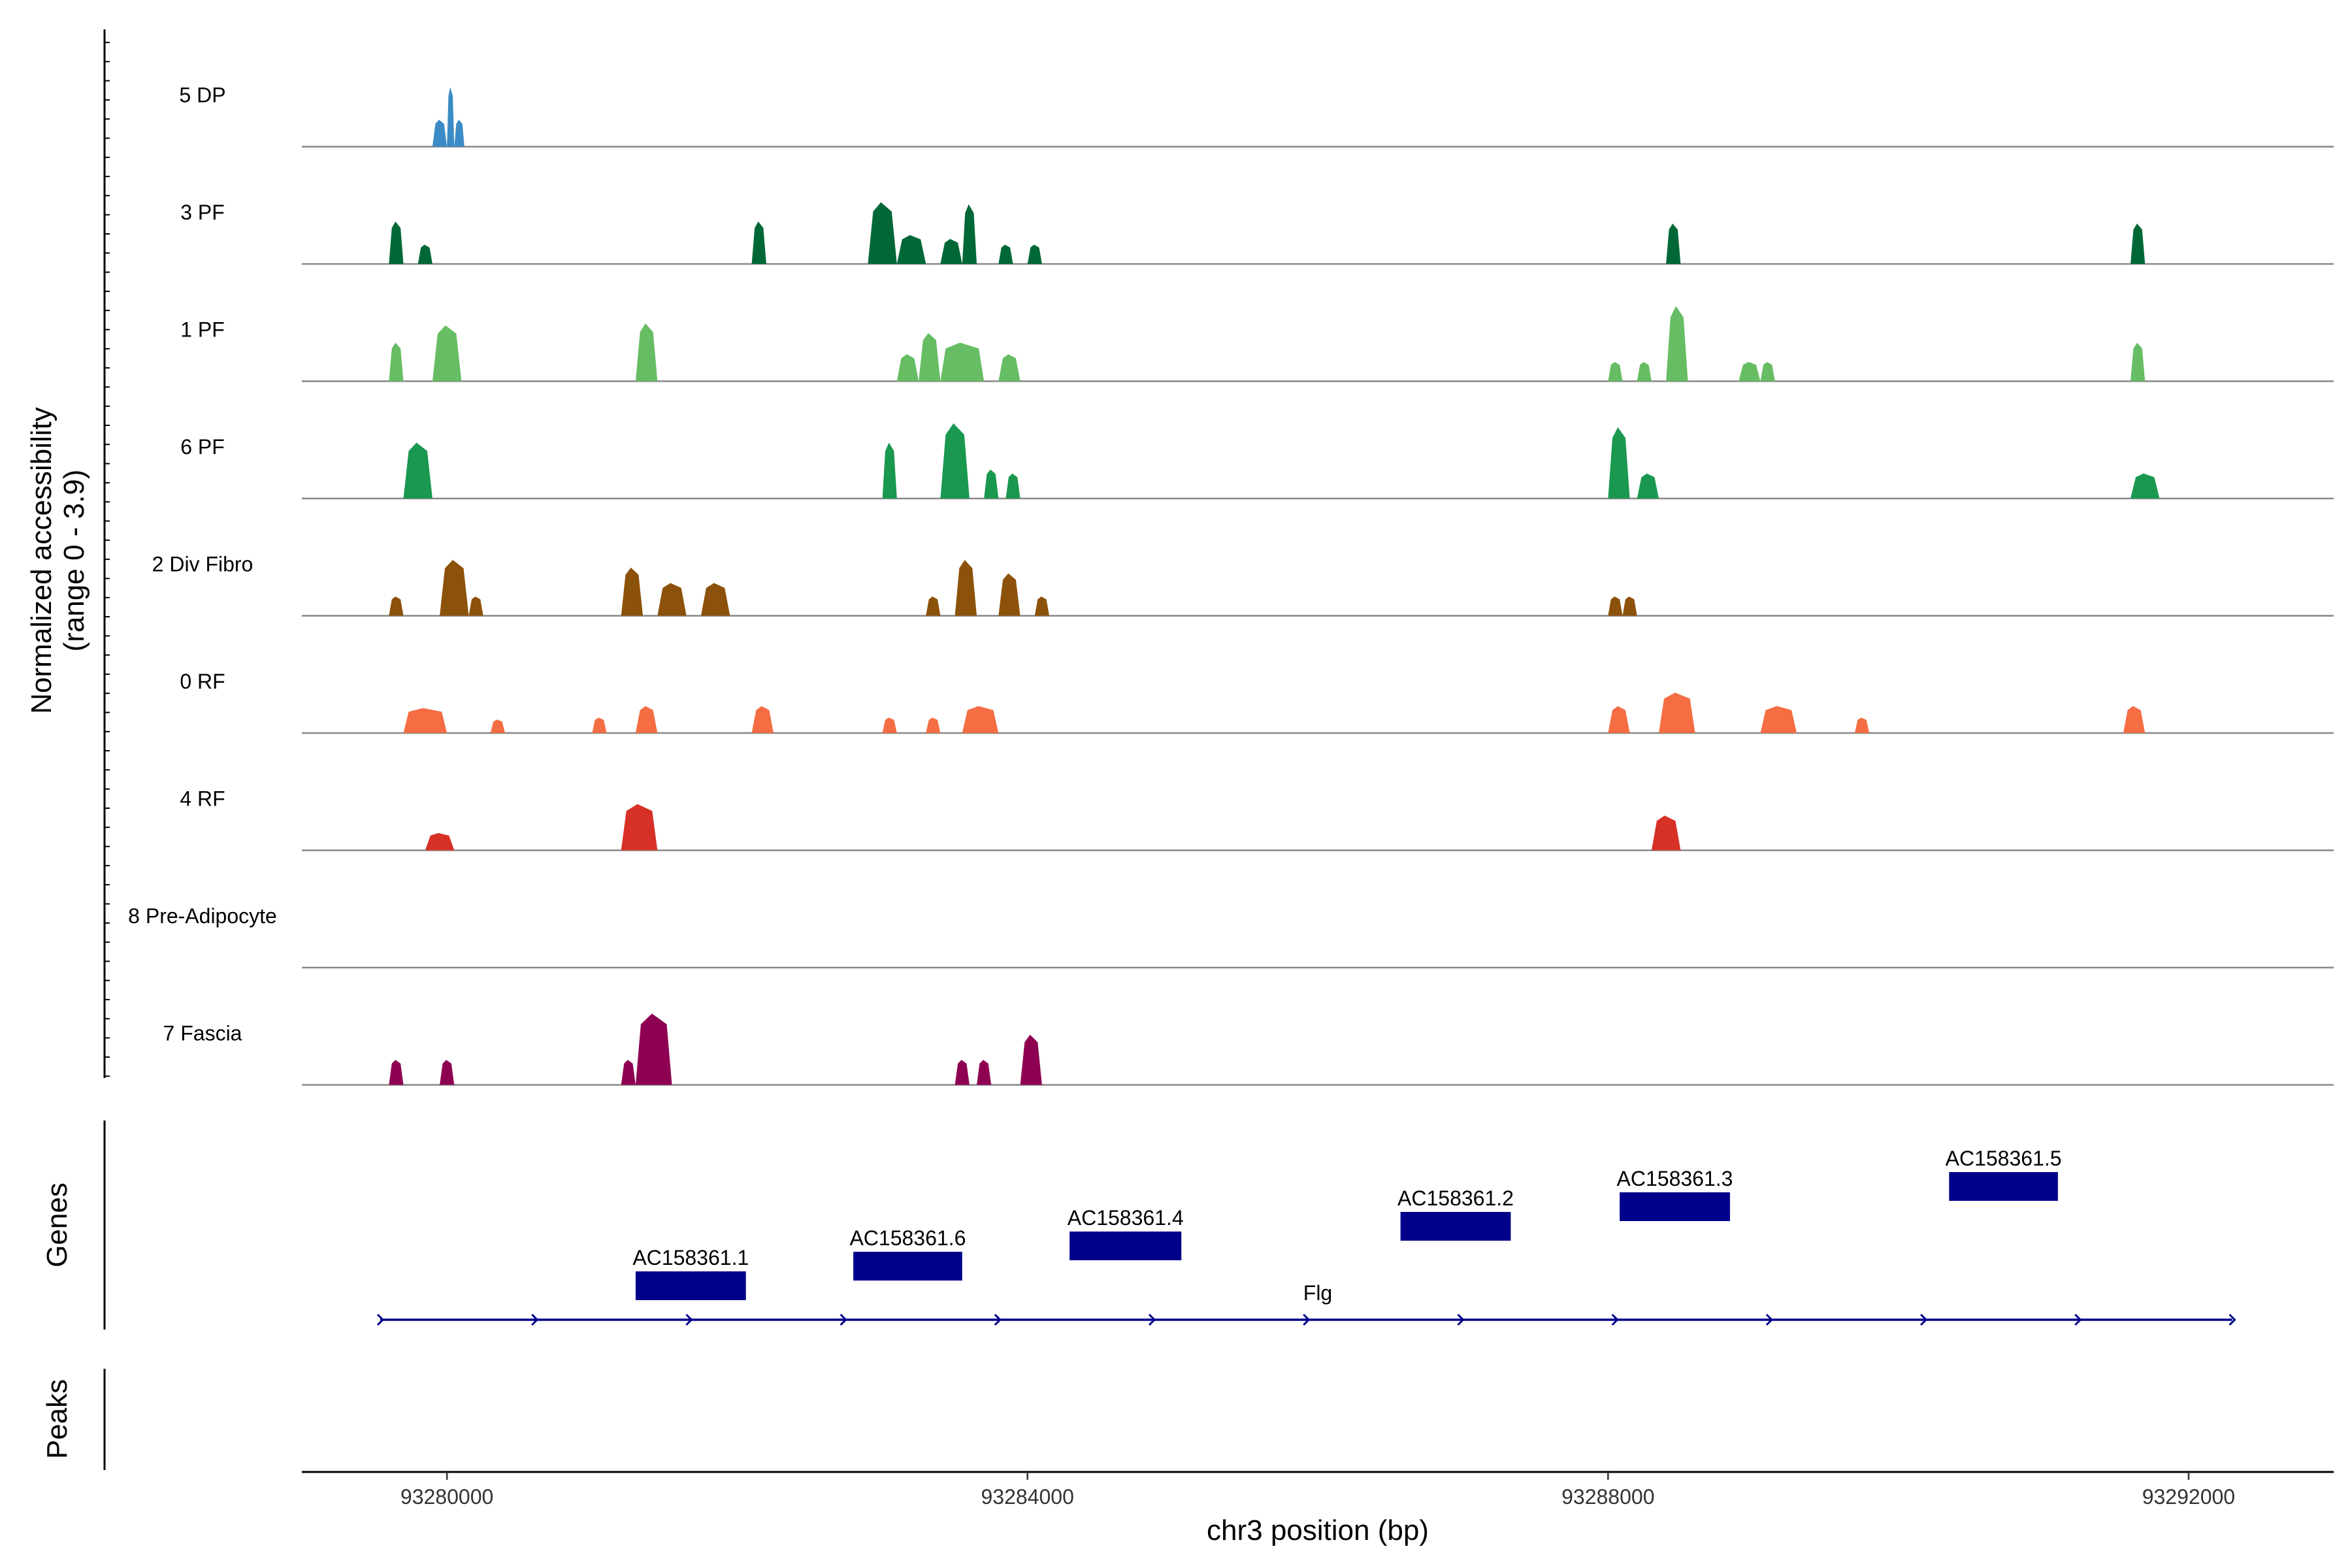 This screenshot has height=1568, width=2352. Describe the element at coordinates (690, 1257) in the screenshot. I see `gene-label: AC158361.1` at that location.